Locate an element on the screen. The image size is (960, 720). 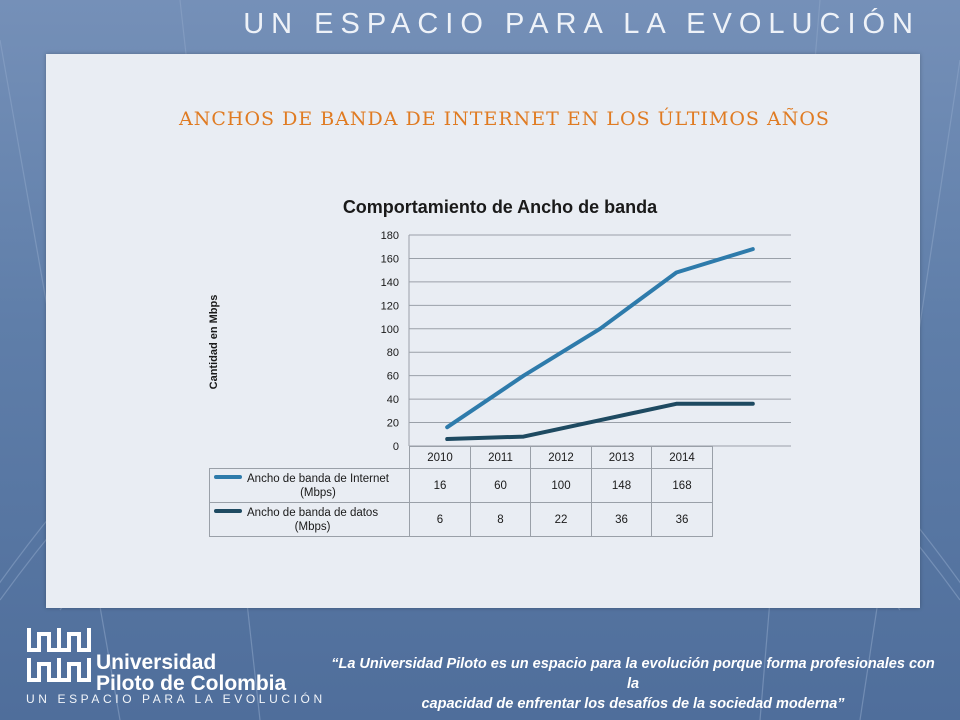
table-cell-value: 100 is located at coordinates (561, 485).